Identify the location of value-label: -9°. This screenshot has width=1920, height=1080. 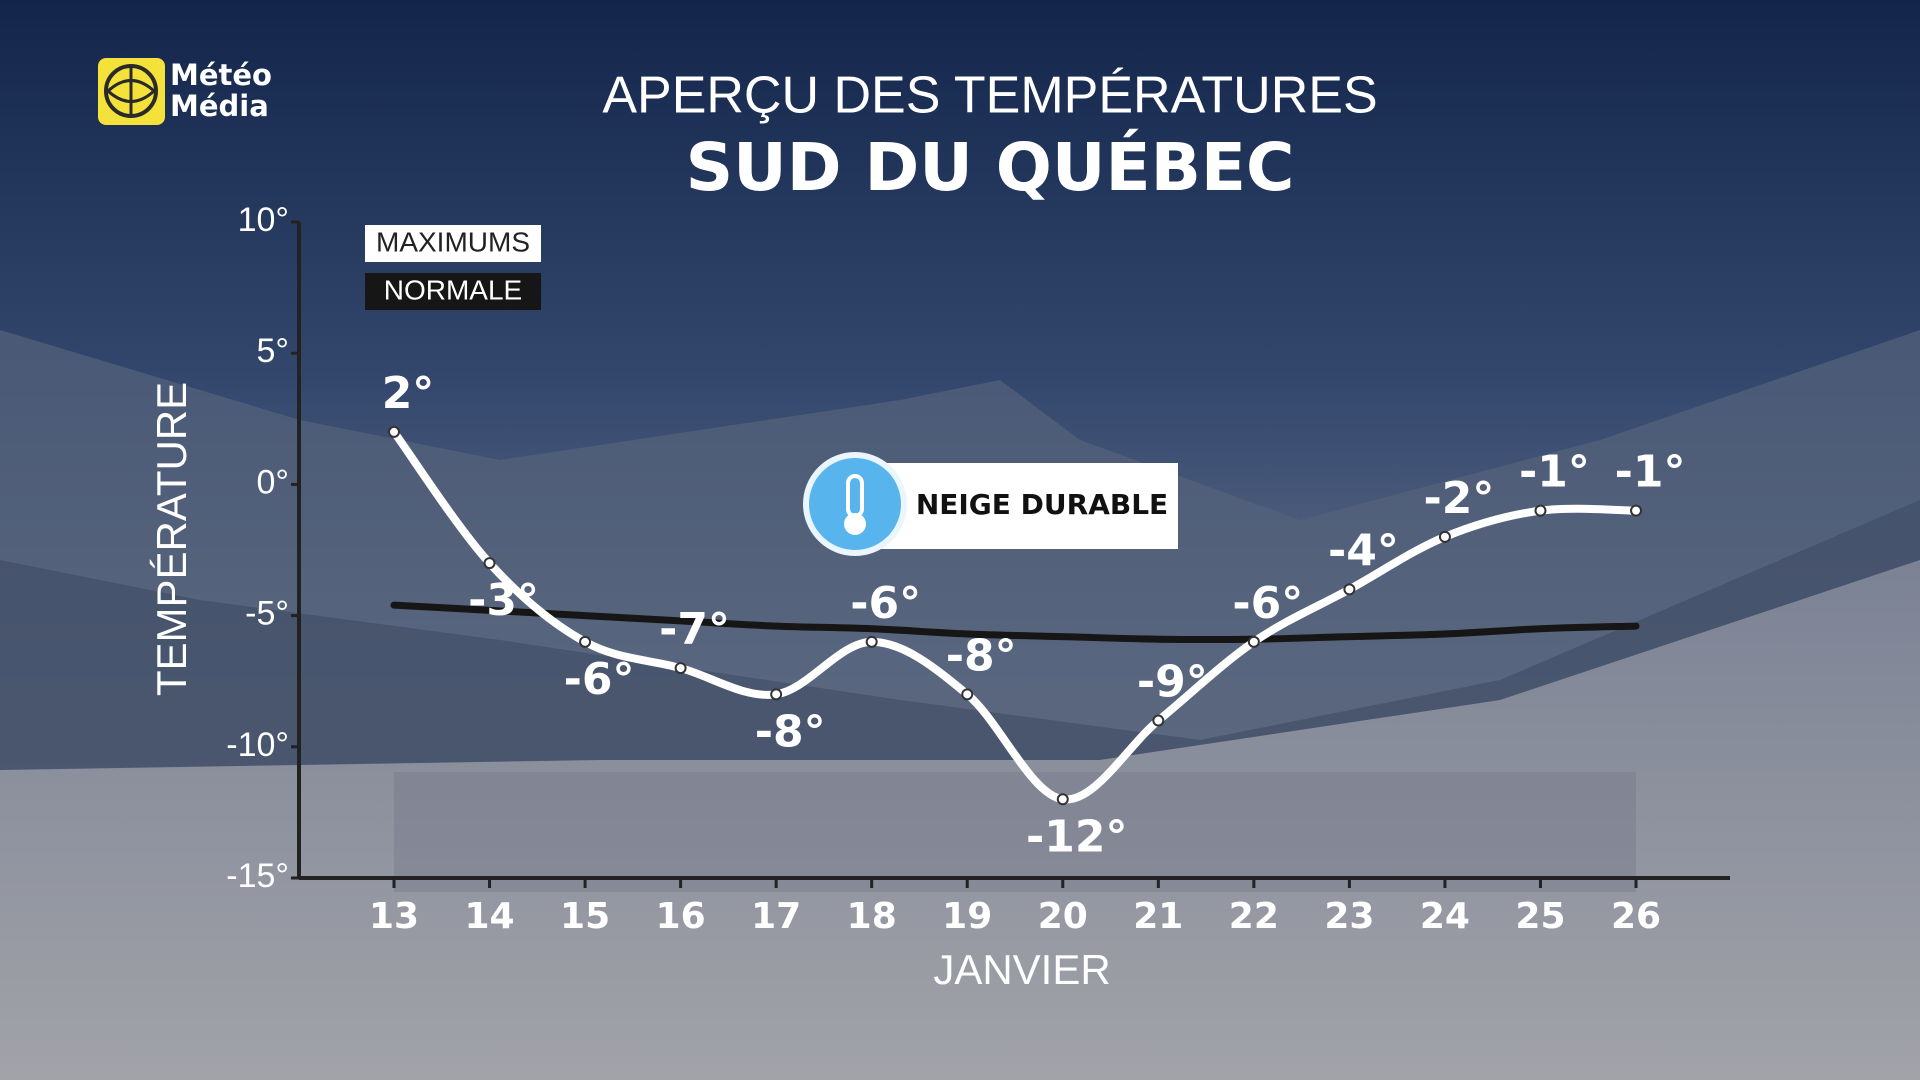
(1172, 682).